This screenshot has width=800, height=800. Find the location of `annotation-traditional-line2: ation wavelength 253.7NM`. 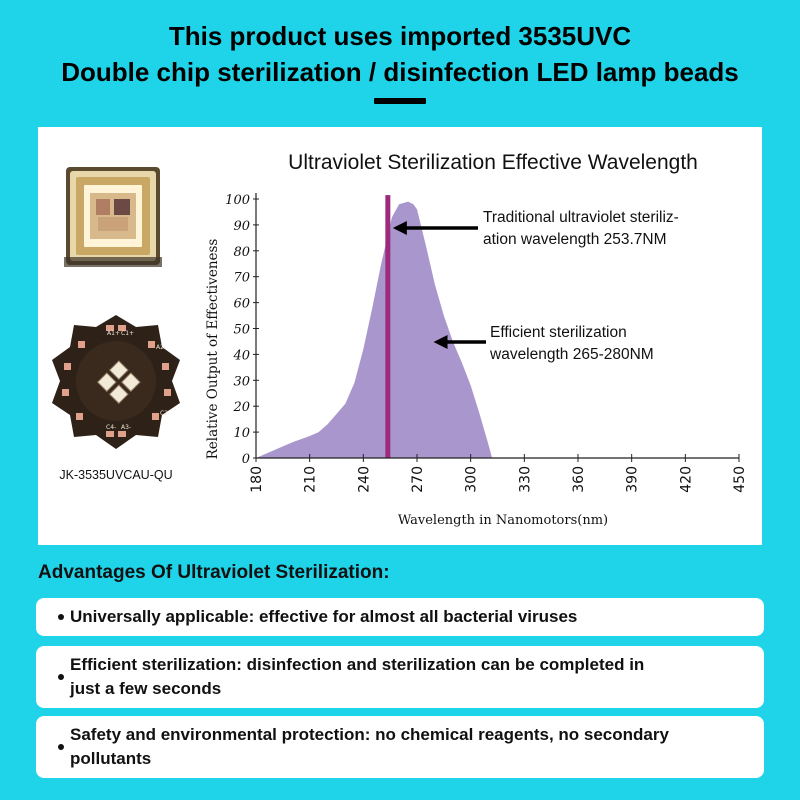

annotation-traditional-line2: ation wavelength 253.7NM is located at coordinates (575, 239).